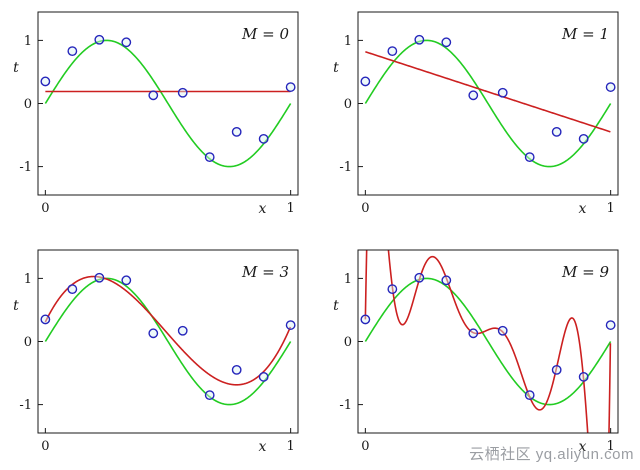 The image size is (640, 470). What do you see at coordinates (265, 34) in the screenshot?
I see `panel-order-label: M = 0` at bounding box center [265, 34].